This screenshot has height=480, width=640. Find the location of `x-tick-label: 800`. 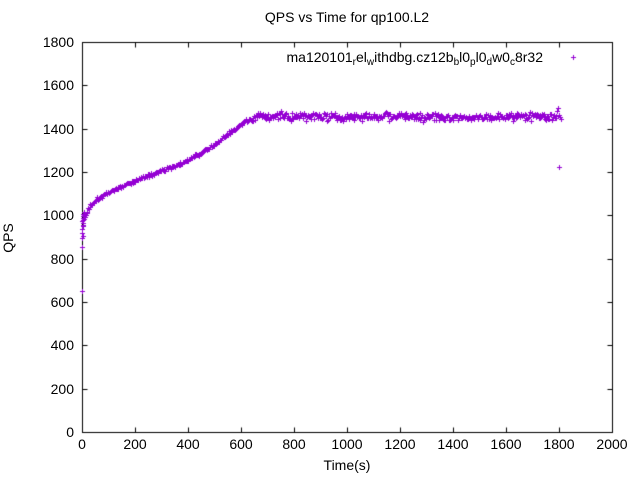

x-tick-label: 800 is located at coordinates (294, 444).